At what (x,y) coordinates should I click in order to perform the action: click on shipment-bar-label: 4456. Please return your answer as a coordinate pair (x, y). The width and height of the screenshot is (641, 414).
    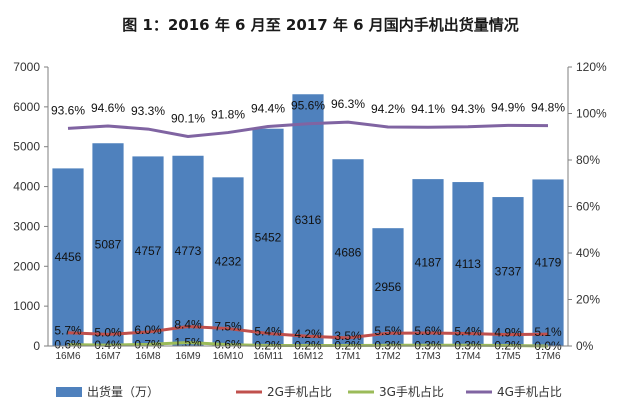
    Looking at the image, I should click on (68, 257).